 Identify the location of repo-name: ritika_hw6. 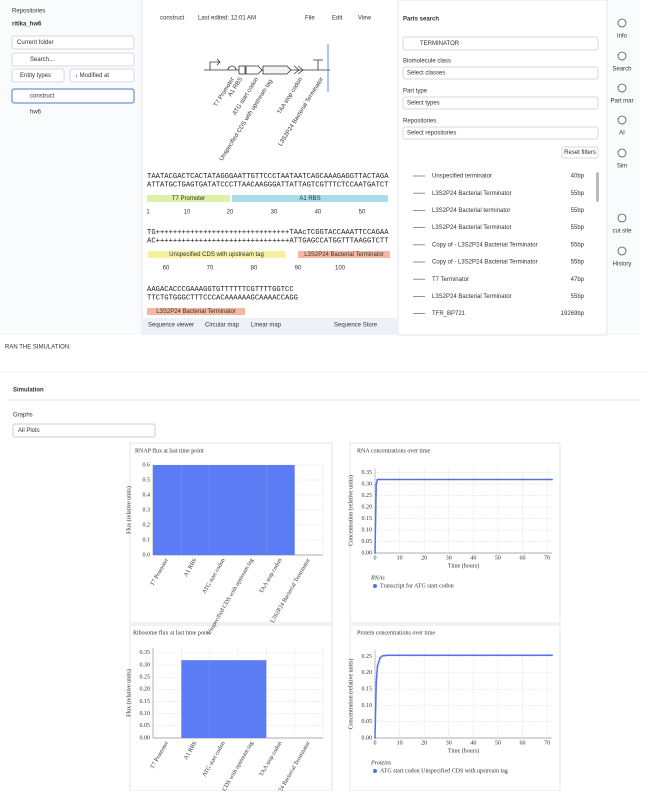
(27, 25).